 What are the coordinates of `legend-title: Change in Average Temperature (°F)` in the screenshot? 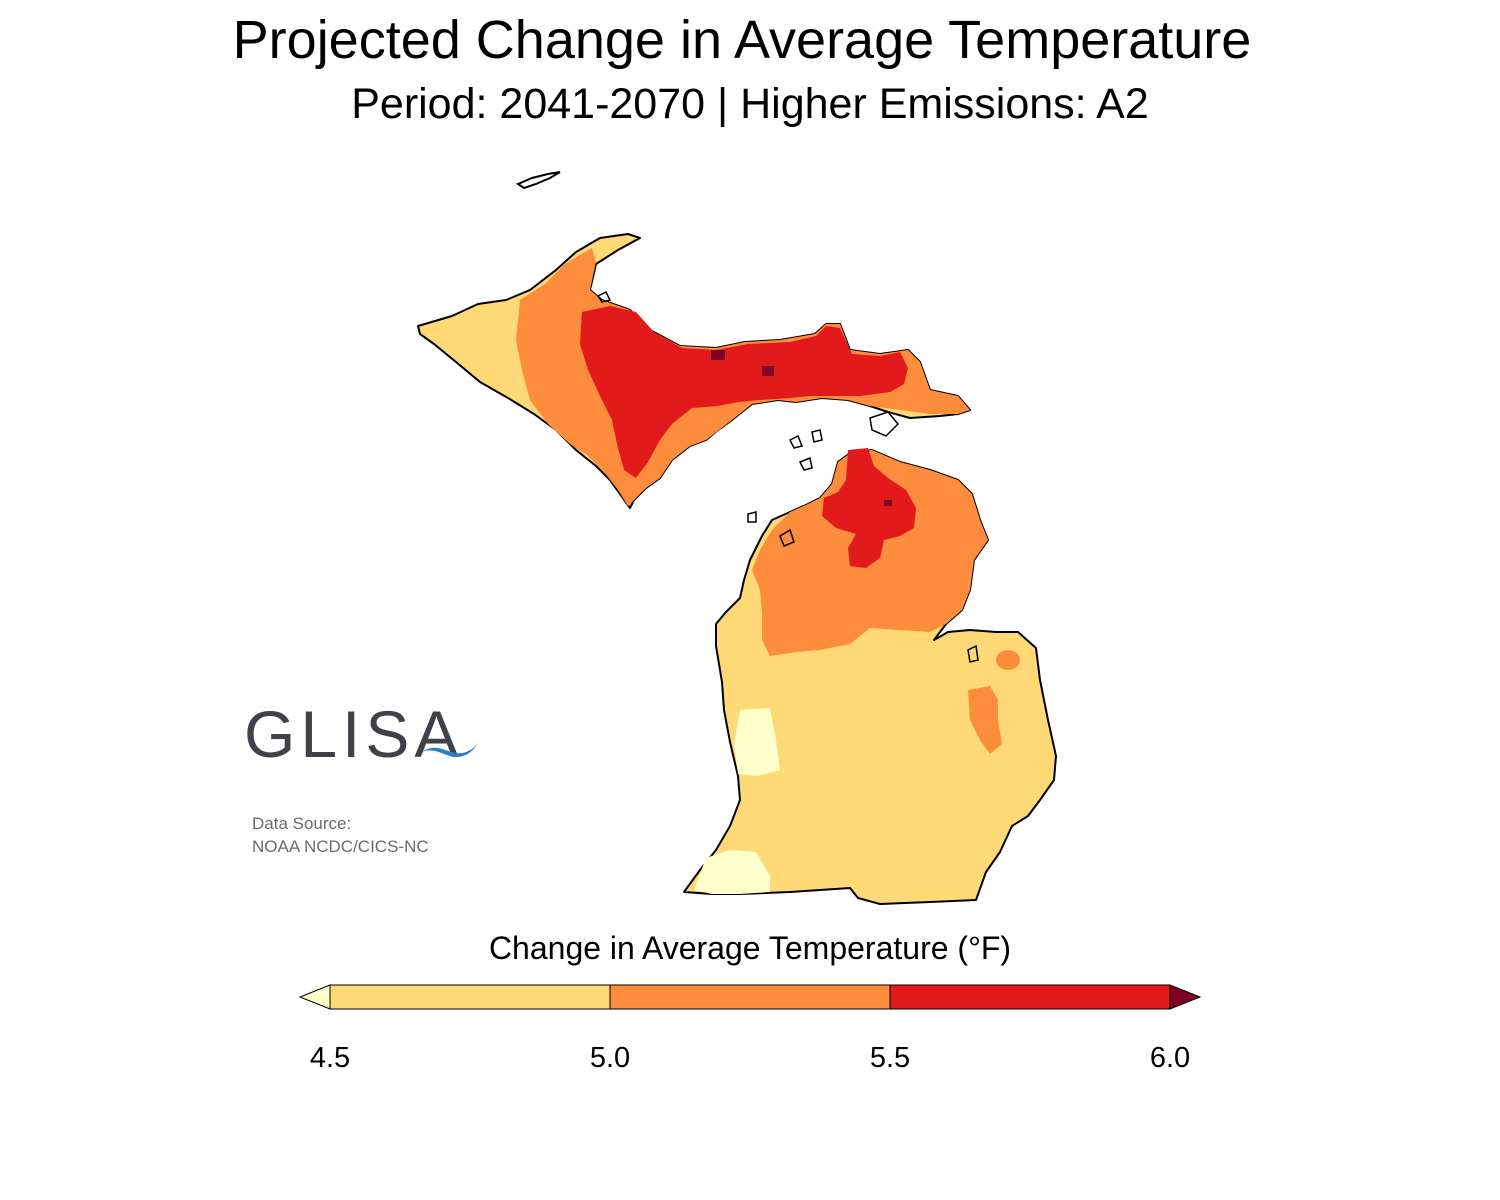 It's located at (750, 948).